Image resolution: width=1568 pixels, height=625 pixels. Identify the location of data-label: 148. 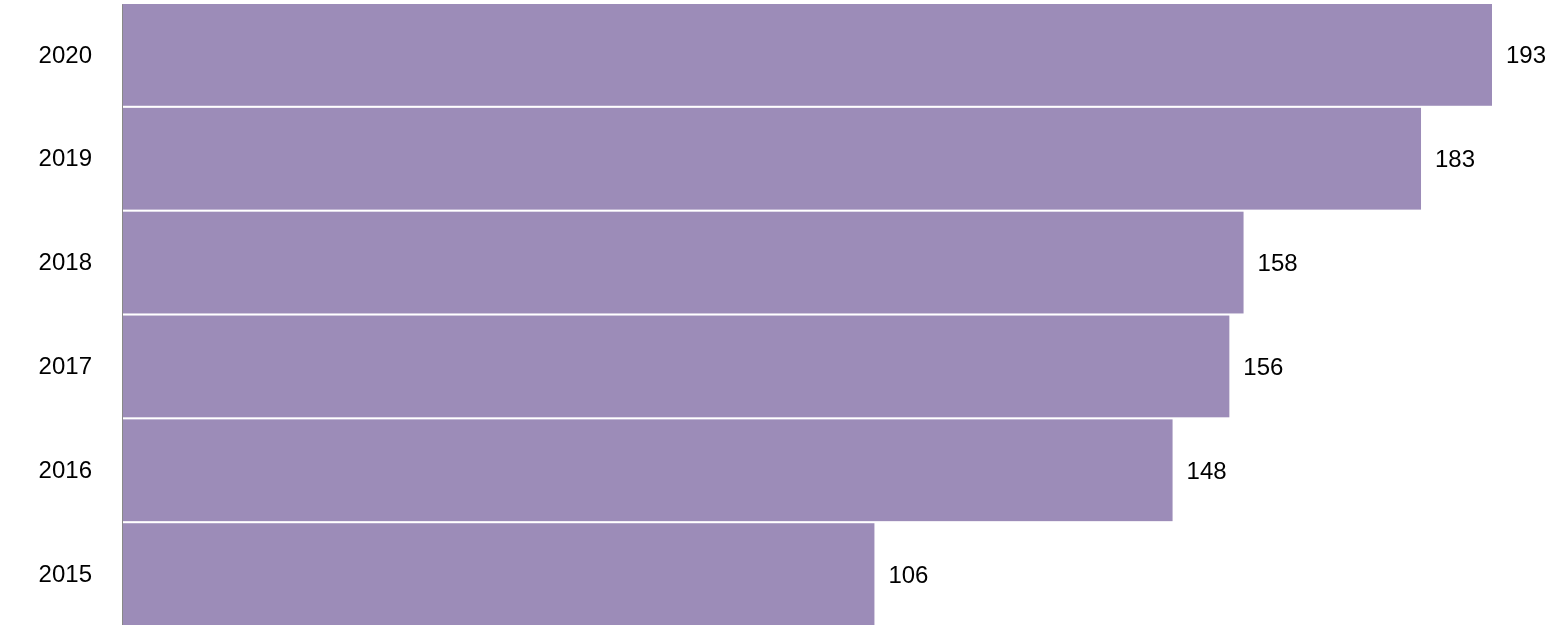
(1206, 470).